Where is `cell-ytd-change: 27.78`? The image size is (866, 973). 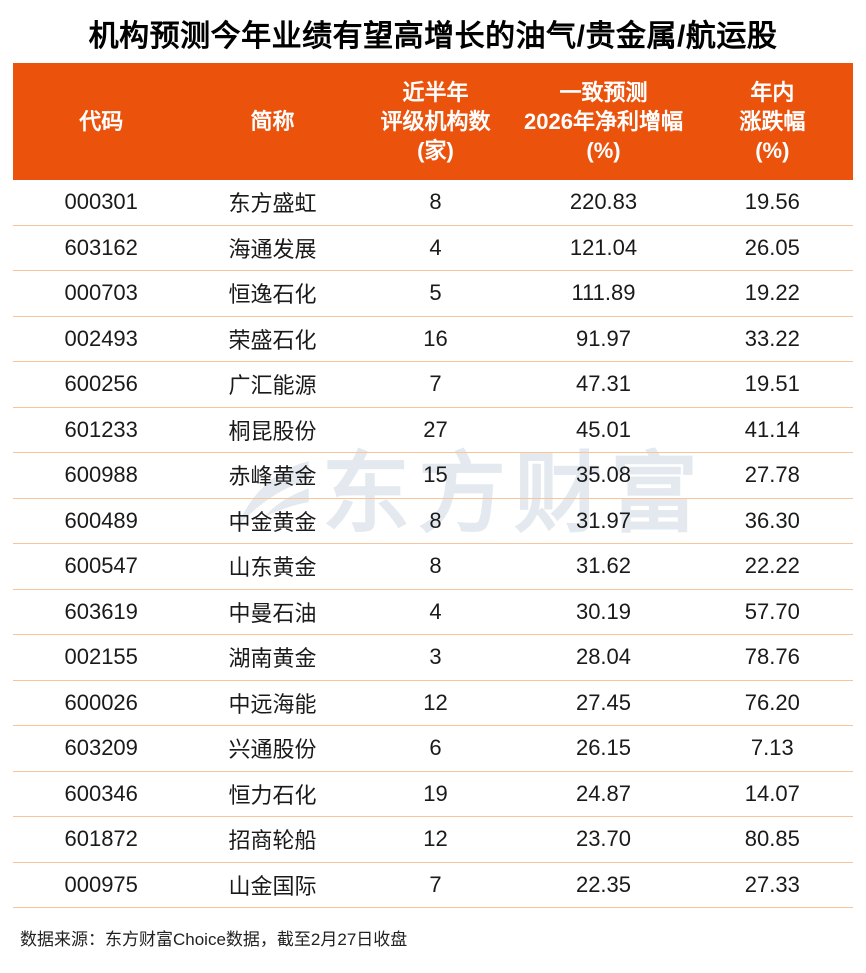
cell-ytd-change: 27.78 is located at coordinates (772, 475).